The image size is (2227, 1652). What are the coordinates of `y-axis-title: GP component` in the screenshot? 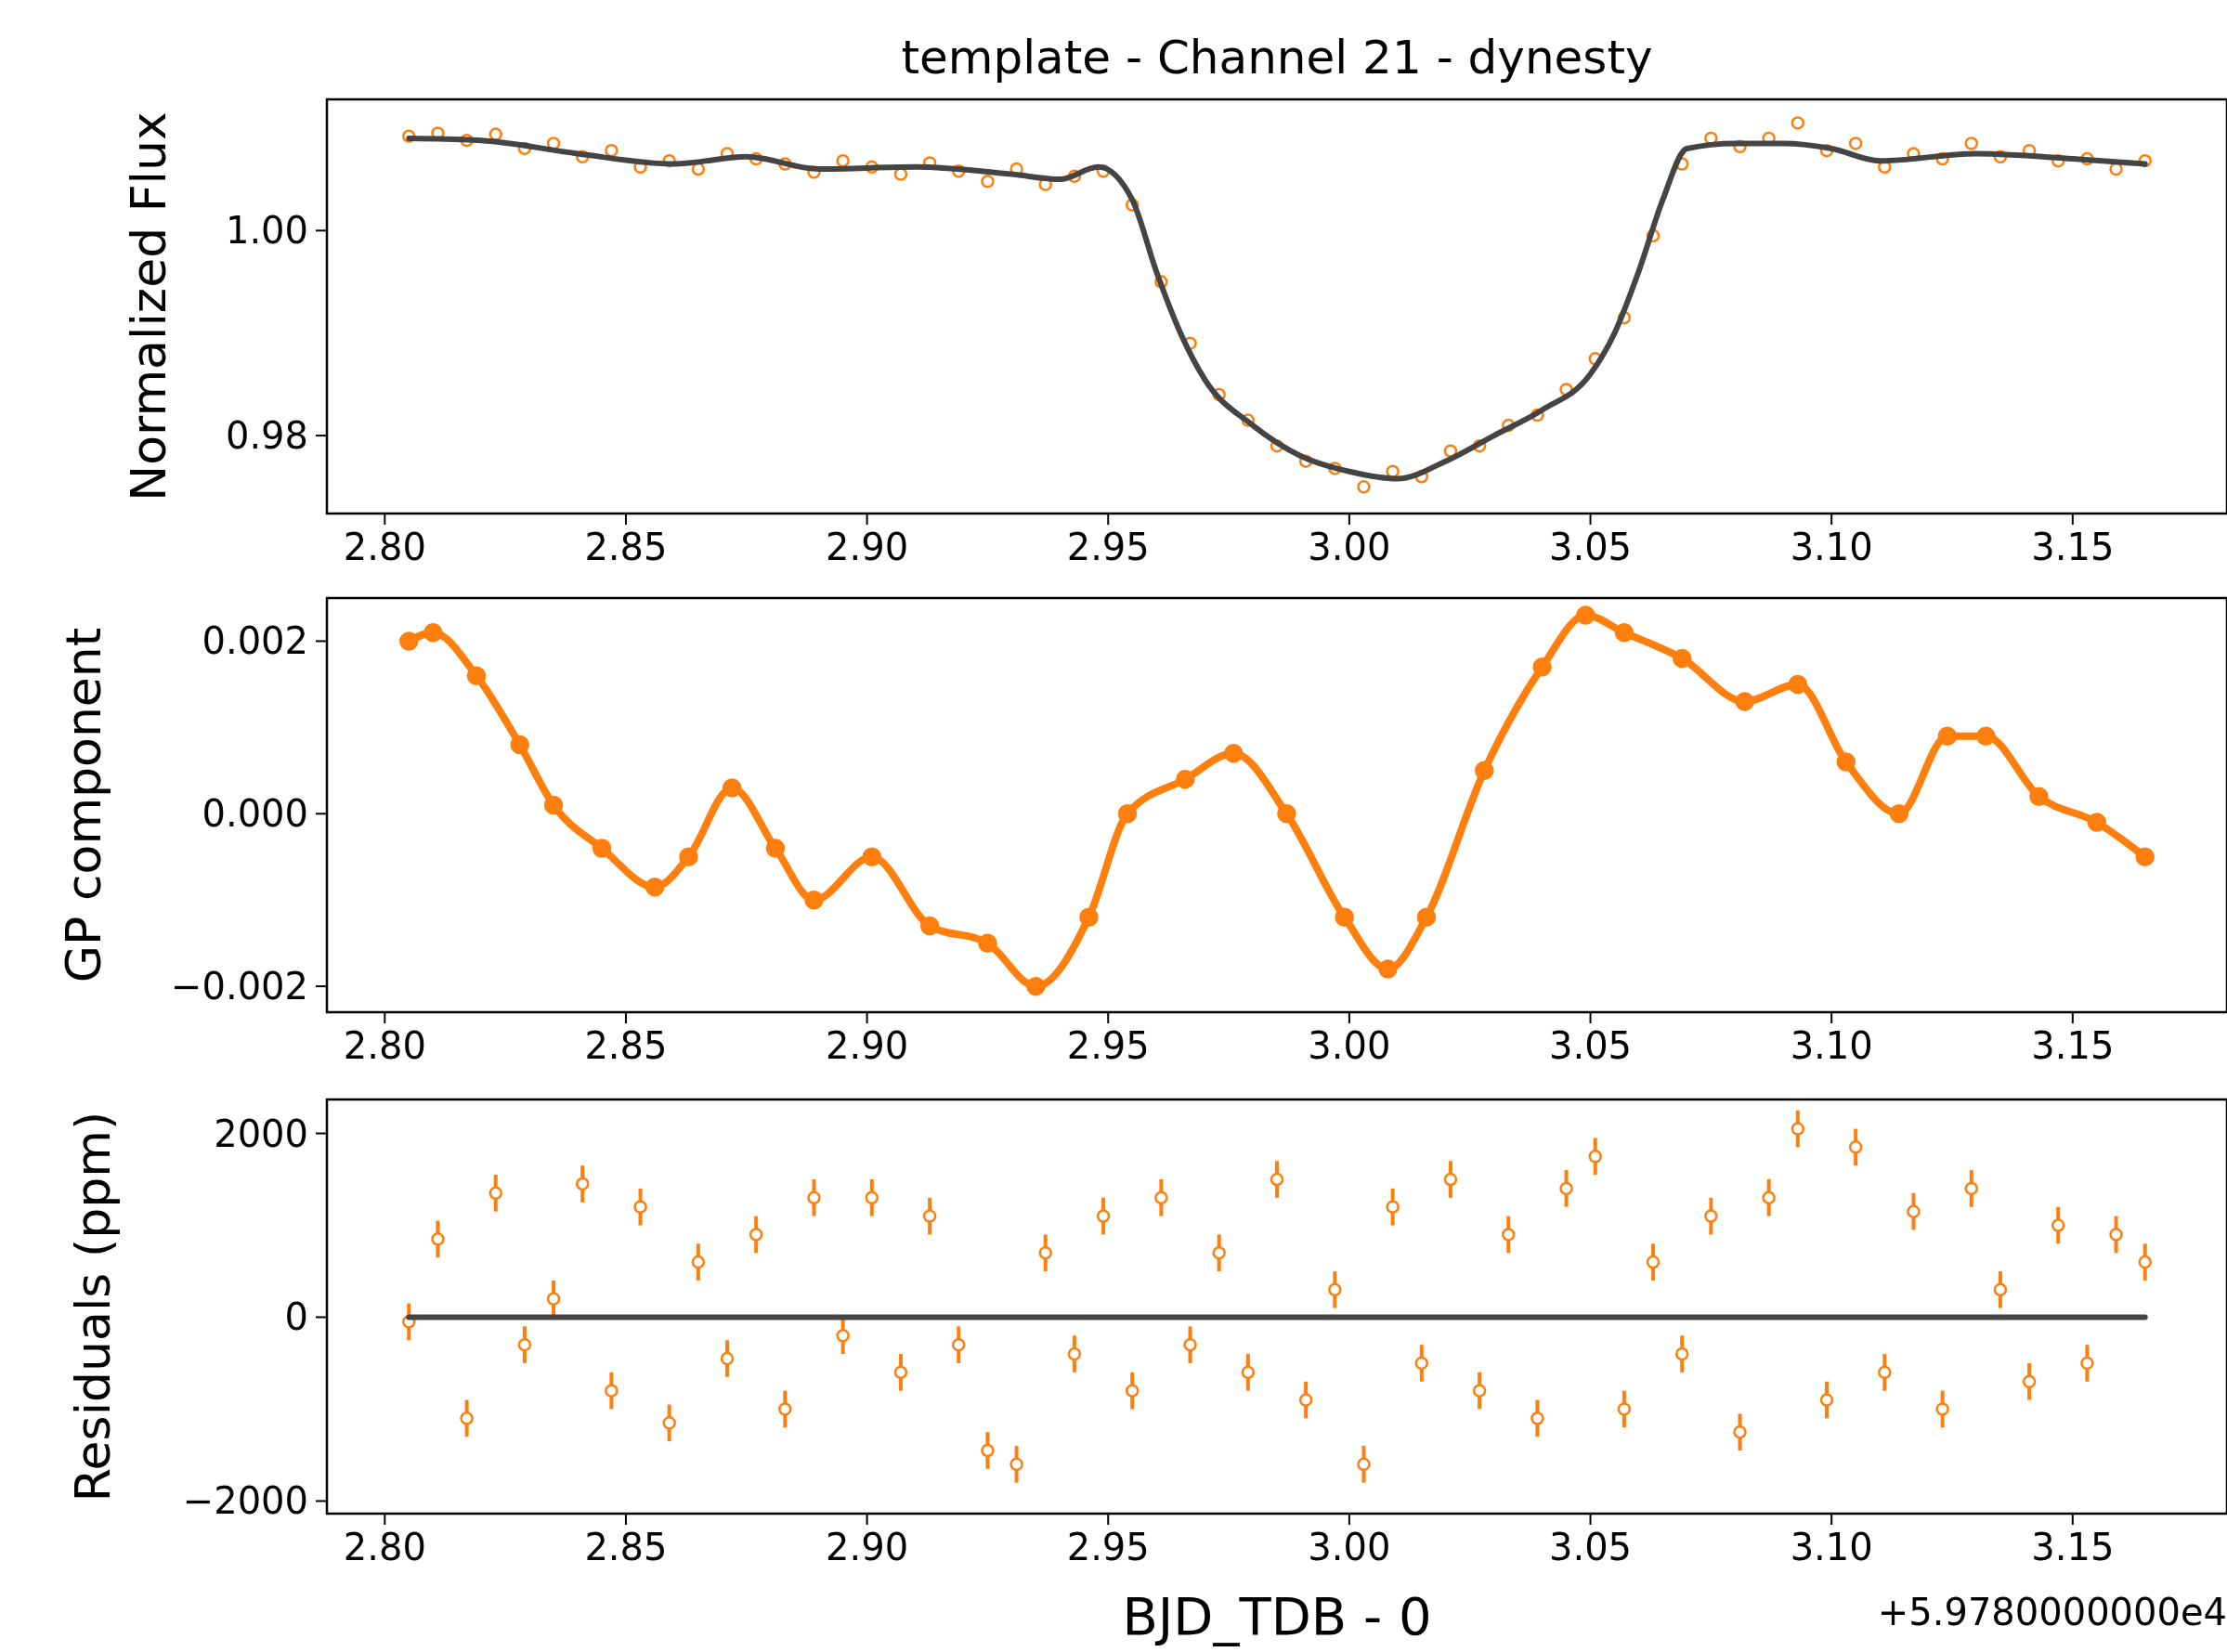 It's located at (84, 805).